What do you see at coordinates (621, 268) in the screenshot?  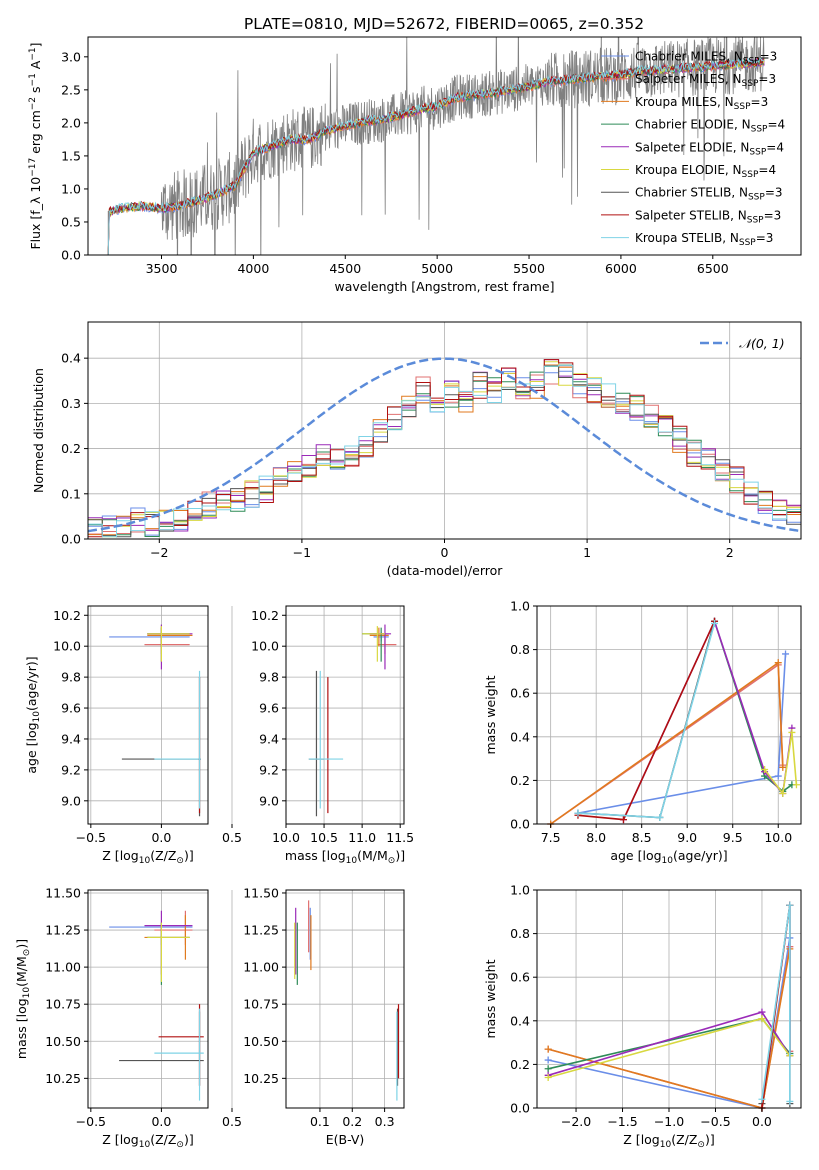 I see `spectrum-xtick-label: 6000` at bounding box center [621, 268].